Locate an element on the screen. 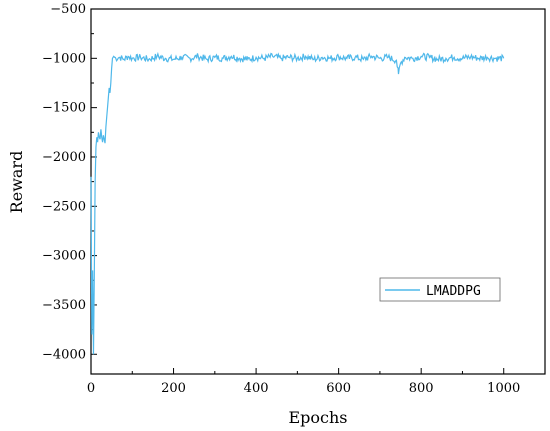 The width and height of the screenshot is (550, 431). x-tick-label: 400 is located at coordinates (256, 388).